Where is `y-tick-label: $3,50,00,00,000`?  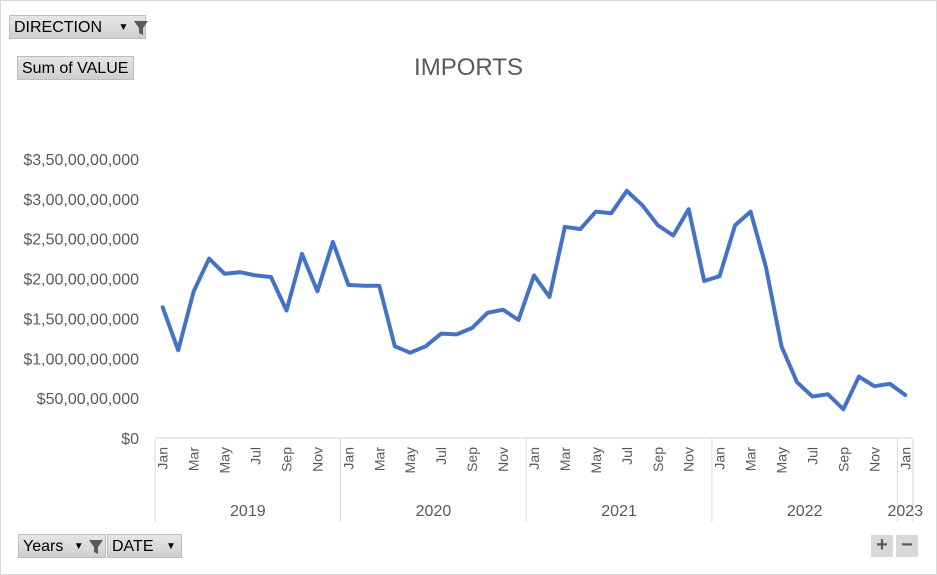
y-tick-label: $3,50,00,00,000 is located at coordinates (81, 160).